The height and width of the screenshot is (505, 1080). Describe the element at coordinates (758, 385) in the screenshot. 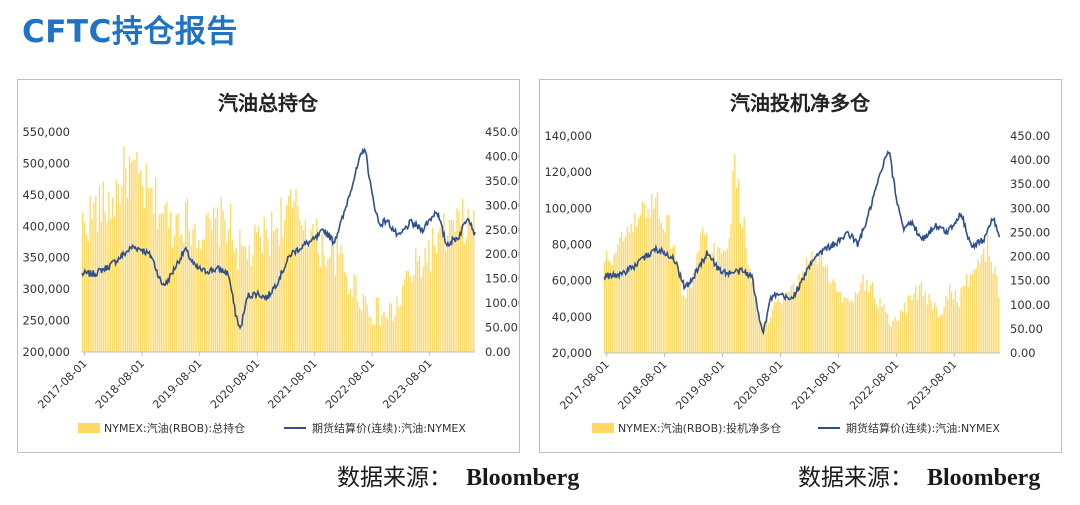

I see `x-tick-label: 2020-08-01` at that location.